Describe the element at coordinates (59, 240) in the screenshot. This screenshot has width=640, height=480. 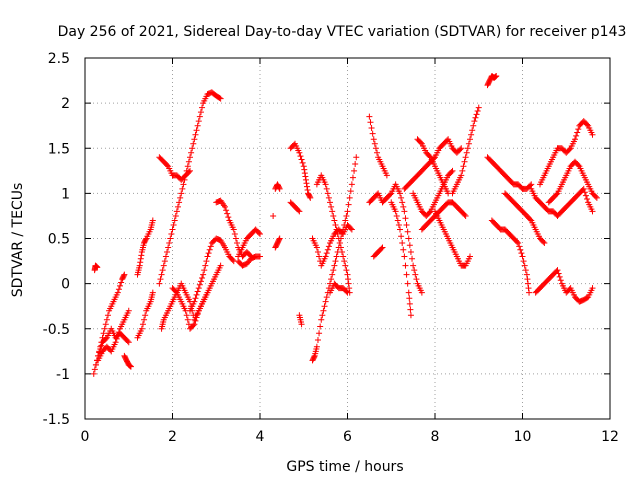
I see `y-tick-label: 0.5` at that location.